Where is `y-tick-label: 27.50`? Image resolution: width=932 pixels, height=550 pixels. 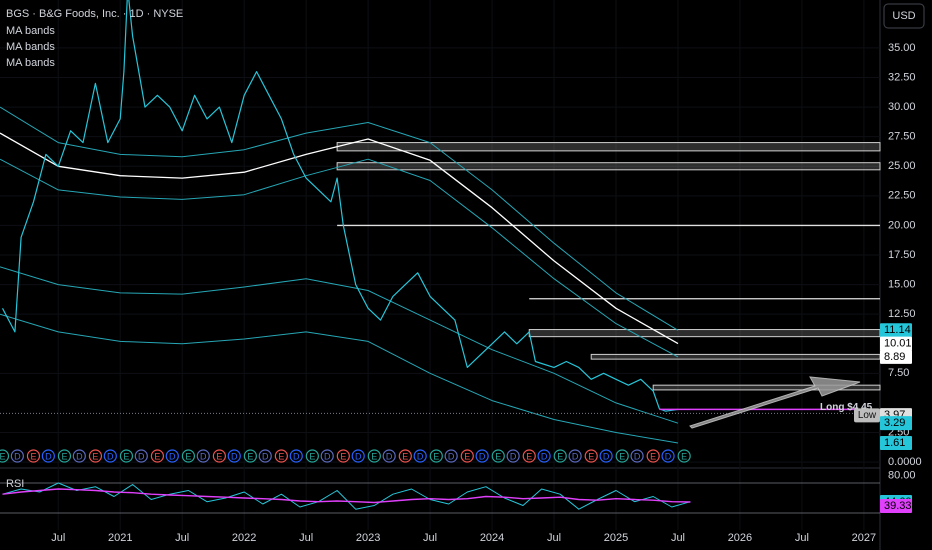 y-tick-label: 27.50 is located at coordinates (902, 137).